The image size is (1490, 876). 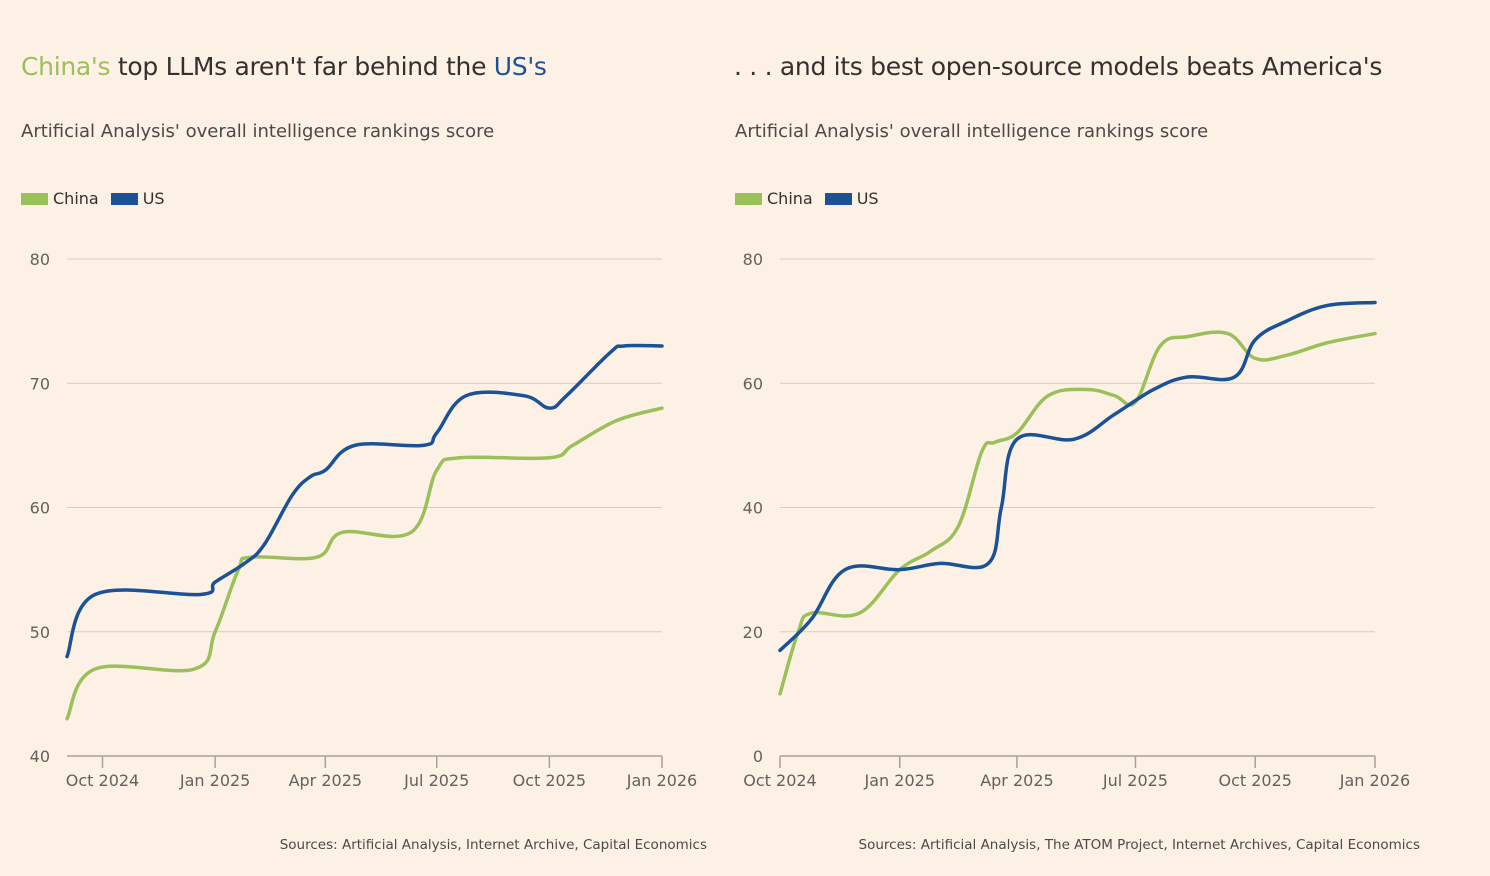 I want to click on series-line-us, so click(x=364, y=501).